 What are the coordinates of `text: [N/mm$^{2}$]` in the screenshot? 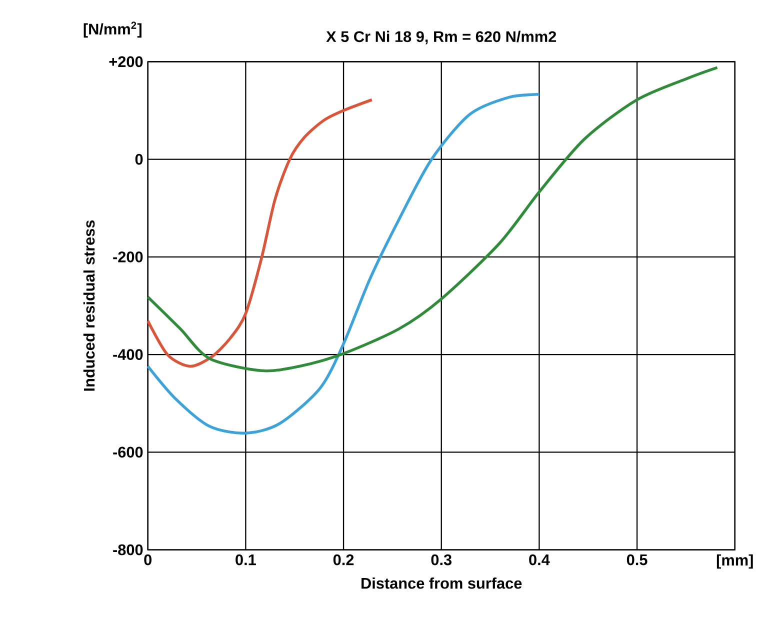 It's located at (113, 30).